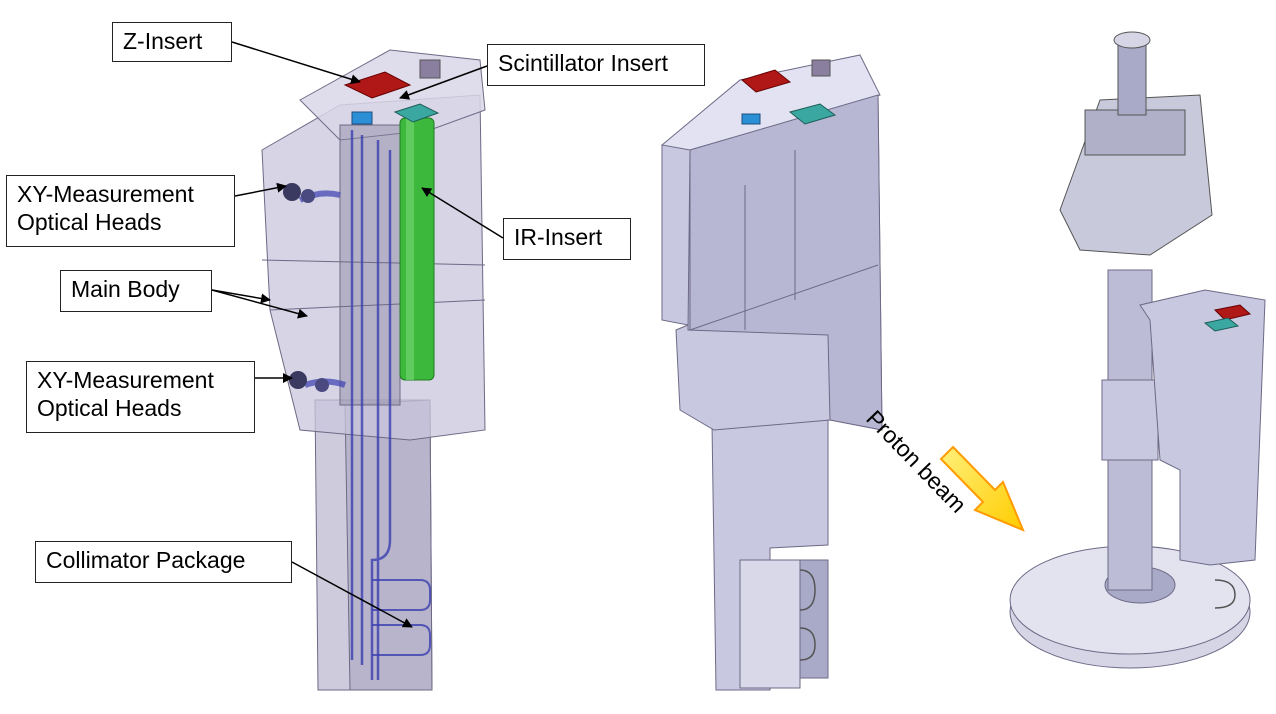  I want to click on beam-arrow-icon, so click(982, 488).